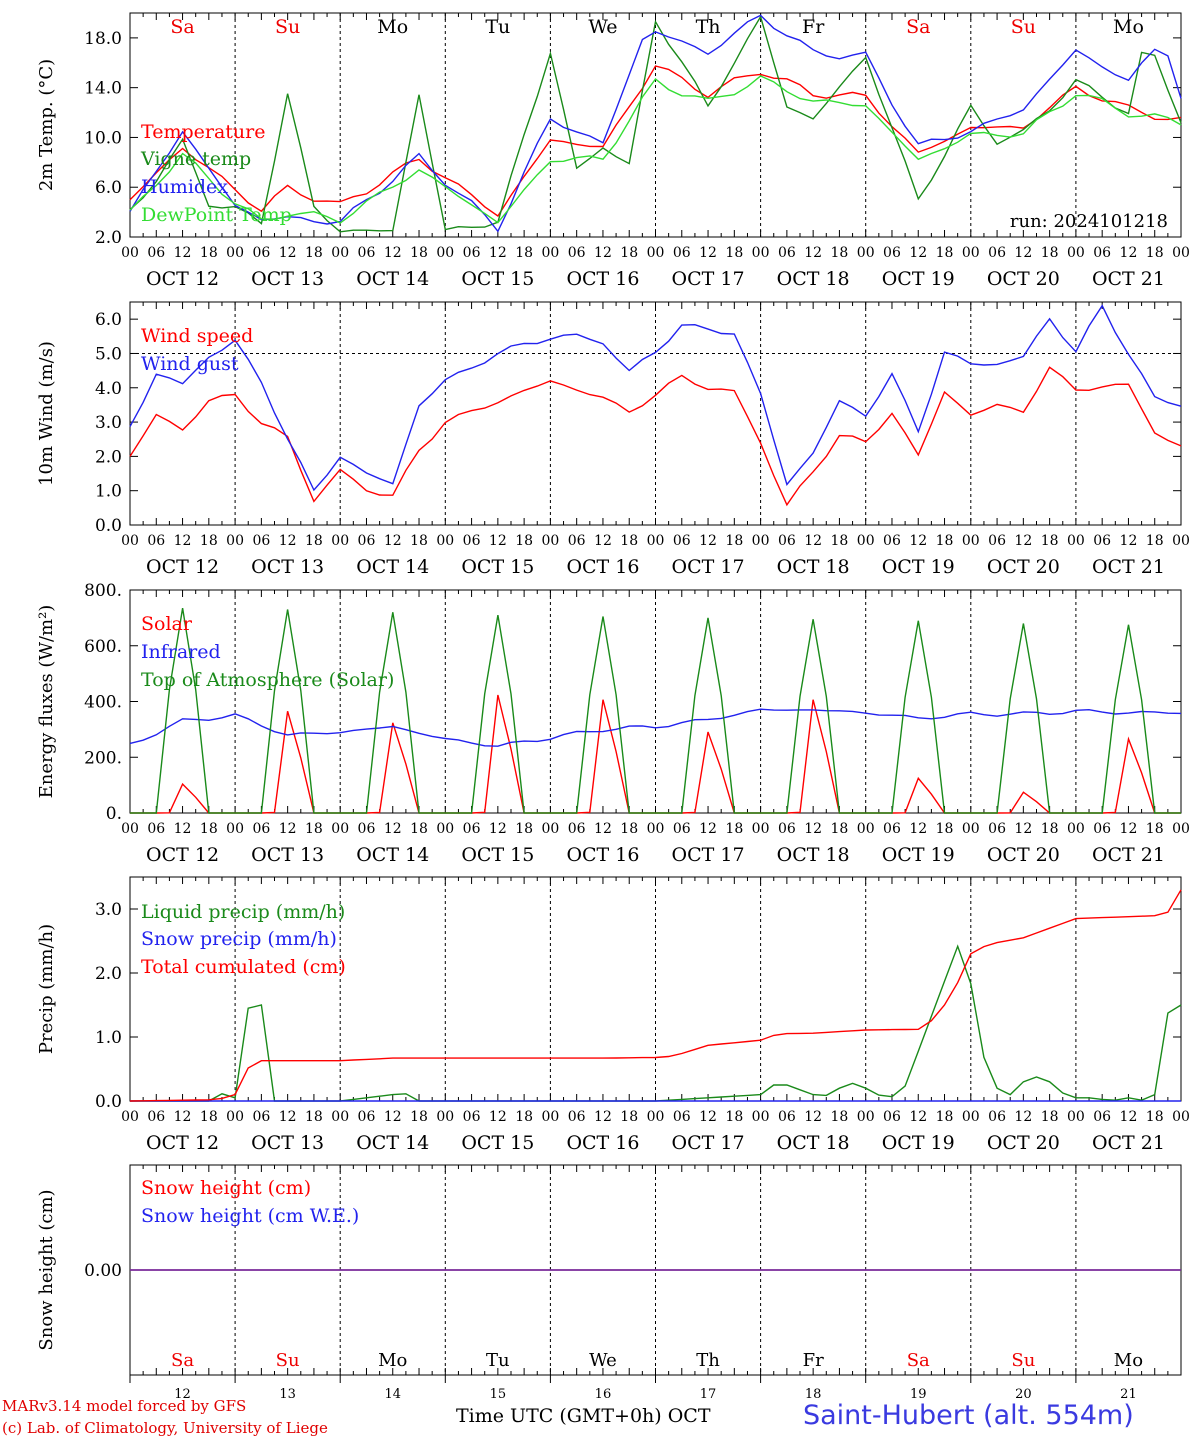  Describe the element at coordinates (103, 39) in the screenshot. I see `y-tick-label: 18.0` at that location.